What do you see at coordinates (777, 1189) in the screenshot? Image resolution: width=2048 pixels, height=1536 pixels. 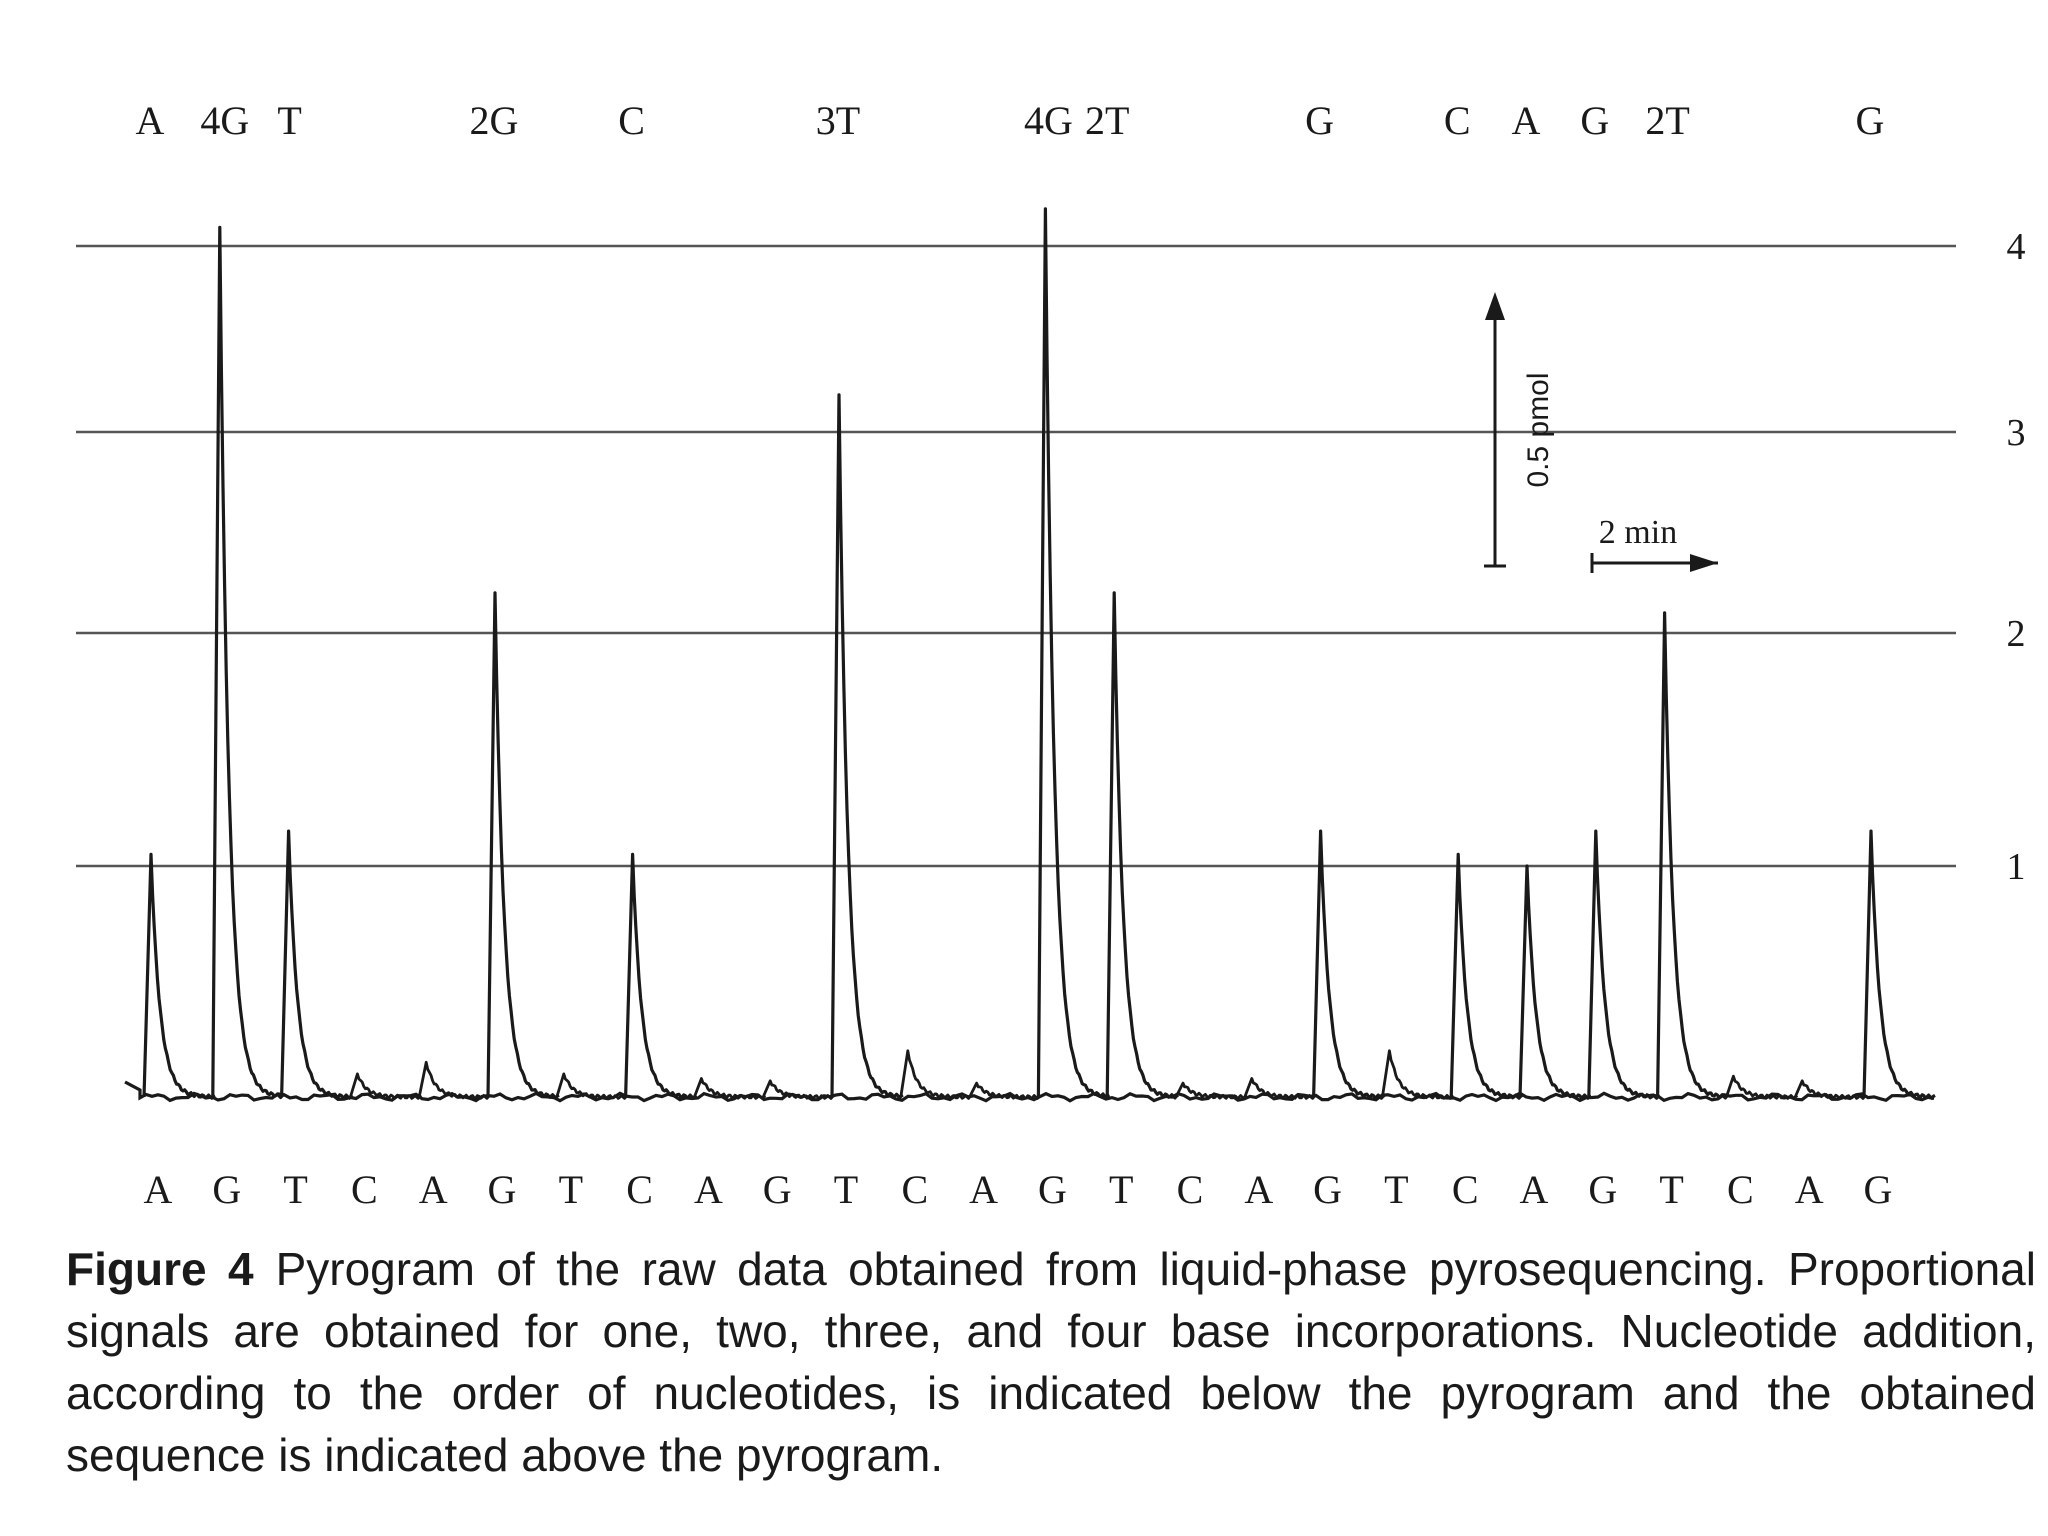 I see `dispensation-label-9: G` at bounding box center [777, 1189].